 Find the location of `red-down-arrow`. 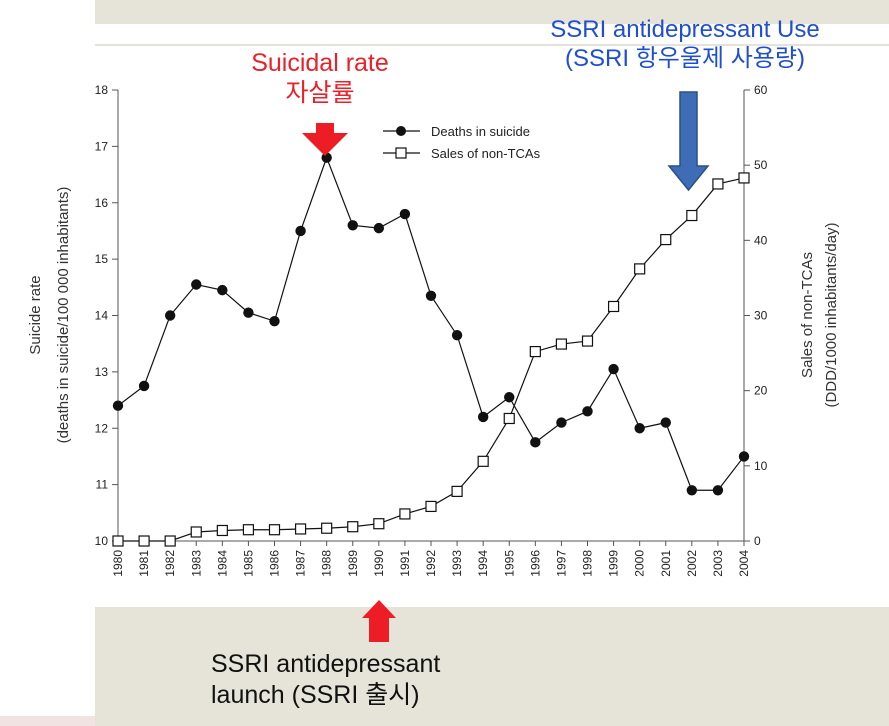

red-down-arrow is located at coordinates (325, 139).